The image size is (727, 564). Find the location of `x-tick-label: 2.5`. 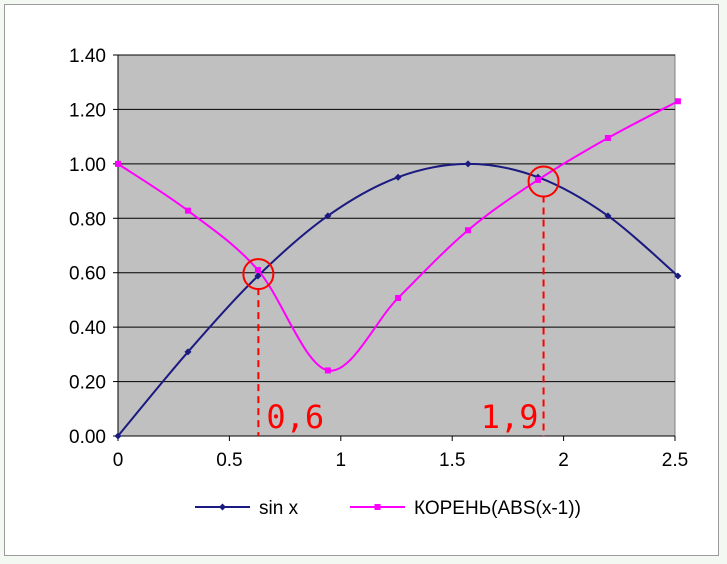

x-tick-label: 2.5 is located at coordinates (675, 460).